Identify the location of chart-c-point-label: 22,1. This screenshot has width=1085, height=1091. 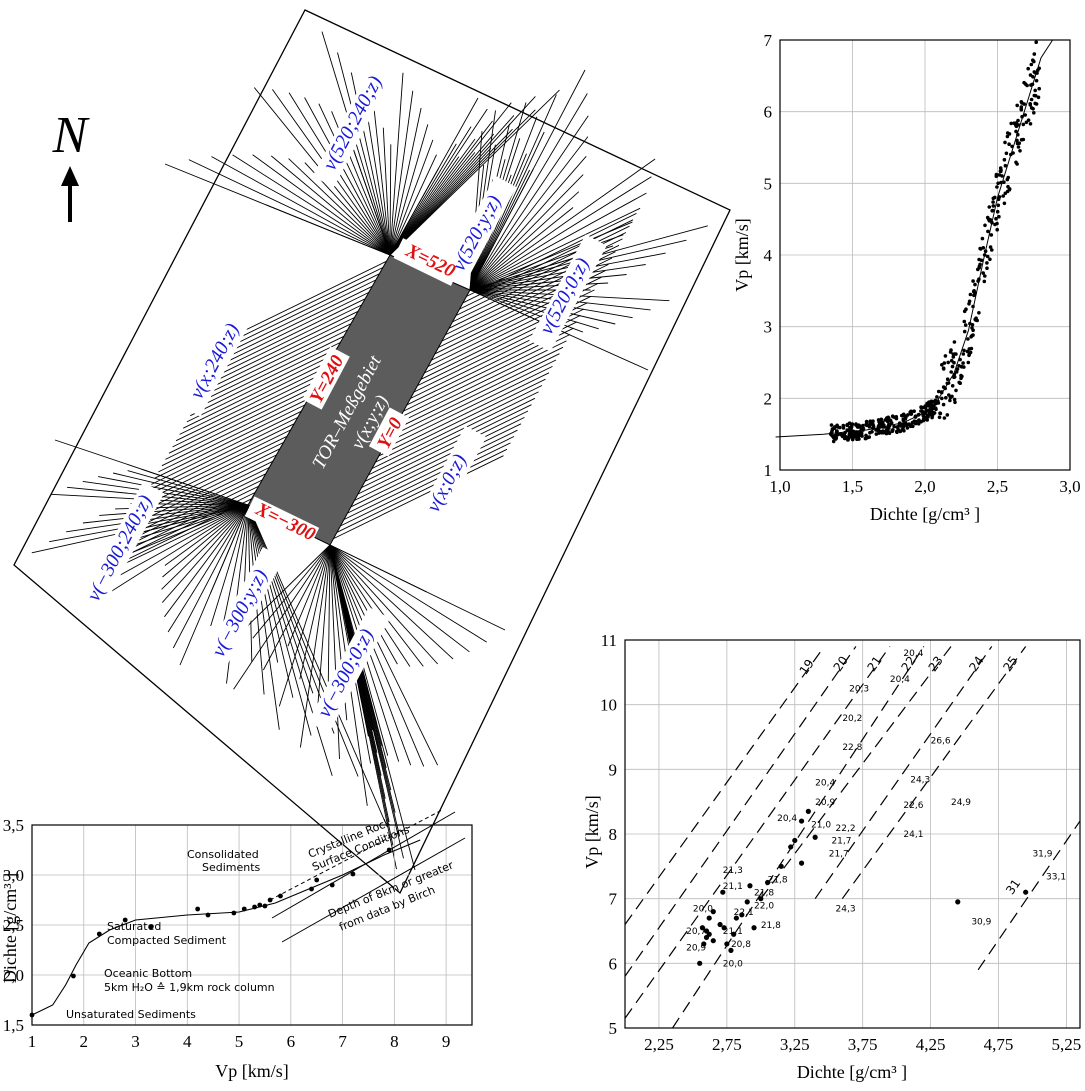
(744, 913).